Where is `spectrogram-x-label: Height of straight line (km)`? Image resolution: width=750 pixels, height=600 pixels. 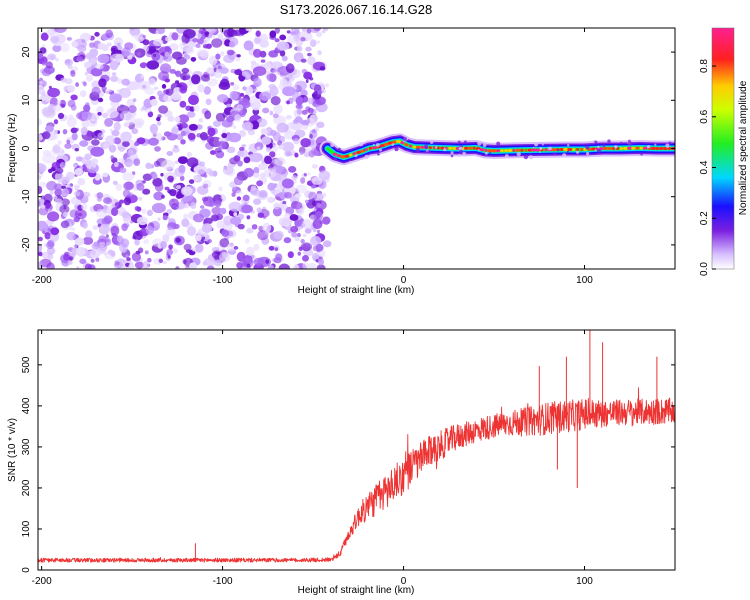 spectrogram-x-label: Height of straight line (km) is located at coordinates (356, 290).